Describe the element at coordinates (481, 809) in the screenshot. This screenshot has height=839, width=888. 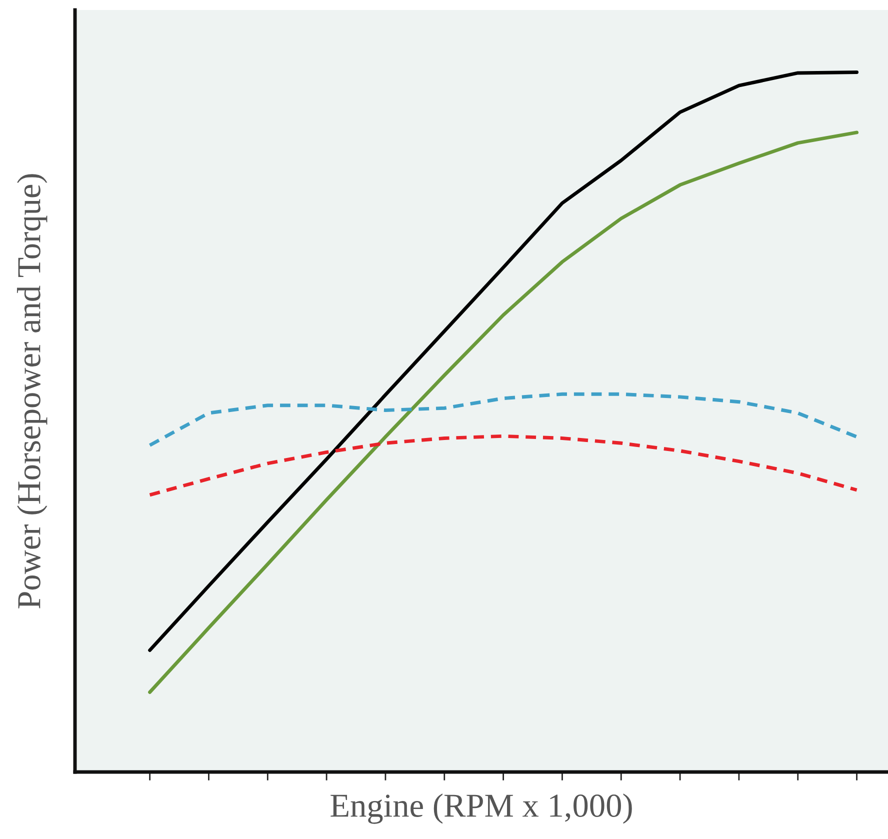
I see `x-axis-title: Engine (RPM x 1,000)` at that location.